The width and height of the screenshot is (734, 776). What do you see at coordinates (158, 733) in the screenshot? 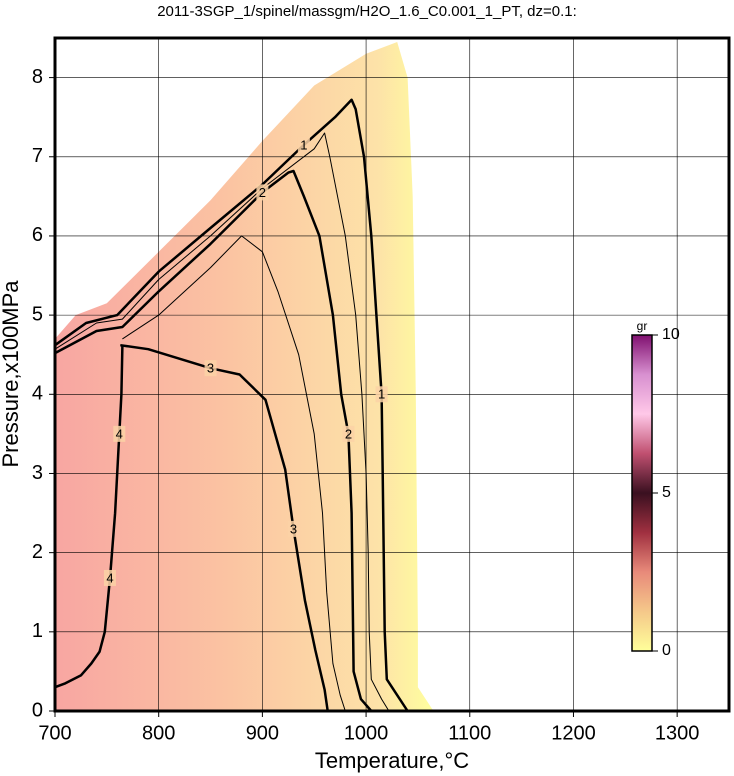
I see `x-tick-label: 800` at bounding box center [158, 733].